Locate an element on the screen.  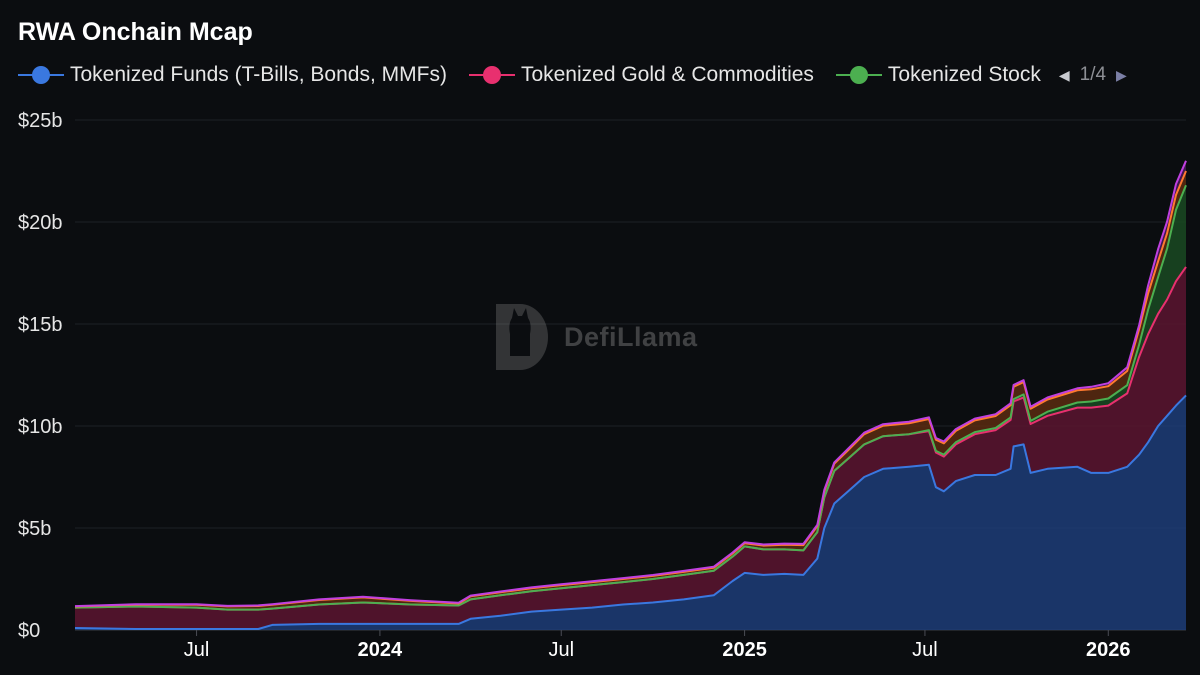
watermark-text: DefiLlama is located at coordinates (631, 336).